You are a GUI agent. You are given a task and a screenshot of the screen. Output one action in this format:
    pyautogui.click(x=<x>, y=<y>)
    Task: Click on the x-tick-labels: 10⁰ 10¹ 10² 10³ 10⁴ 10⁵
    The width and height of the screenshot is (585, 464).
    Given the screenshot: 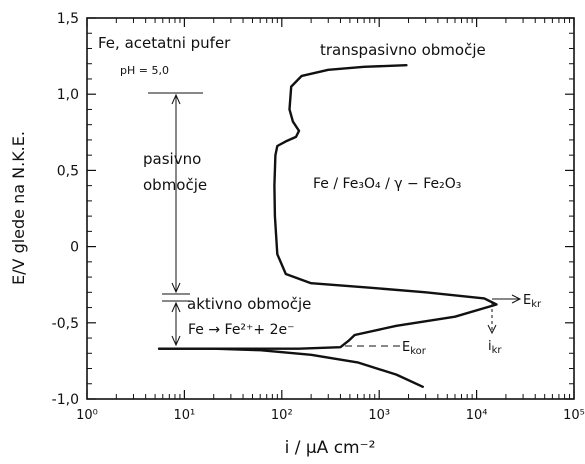 What is the action you would take?
    pyautogui.click(x=330, y=415)
    